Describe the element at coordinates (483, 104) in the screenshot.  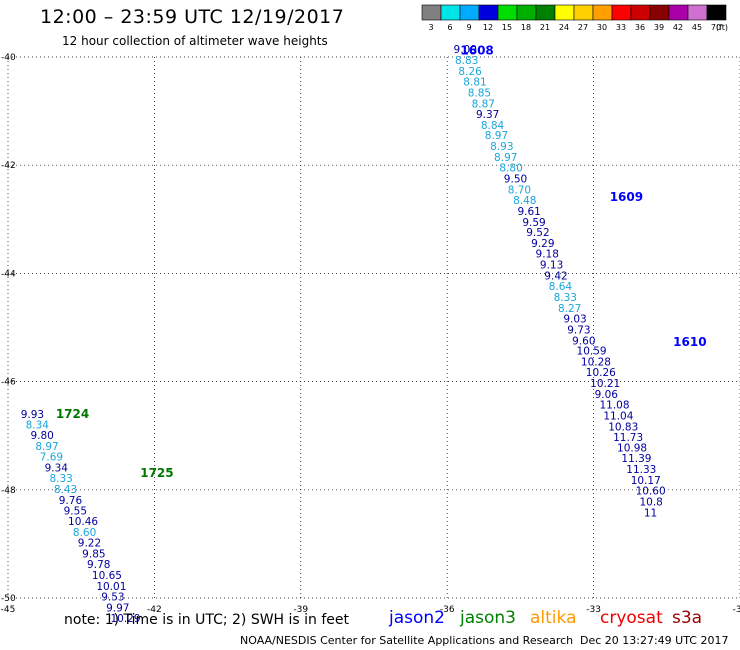
I see `wave-height-label: 8.87` at that location.